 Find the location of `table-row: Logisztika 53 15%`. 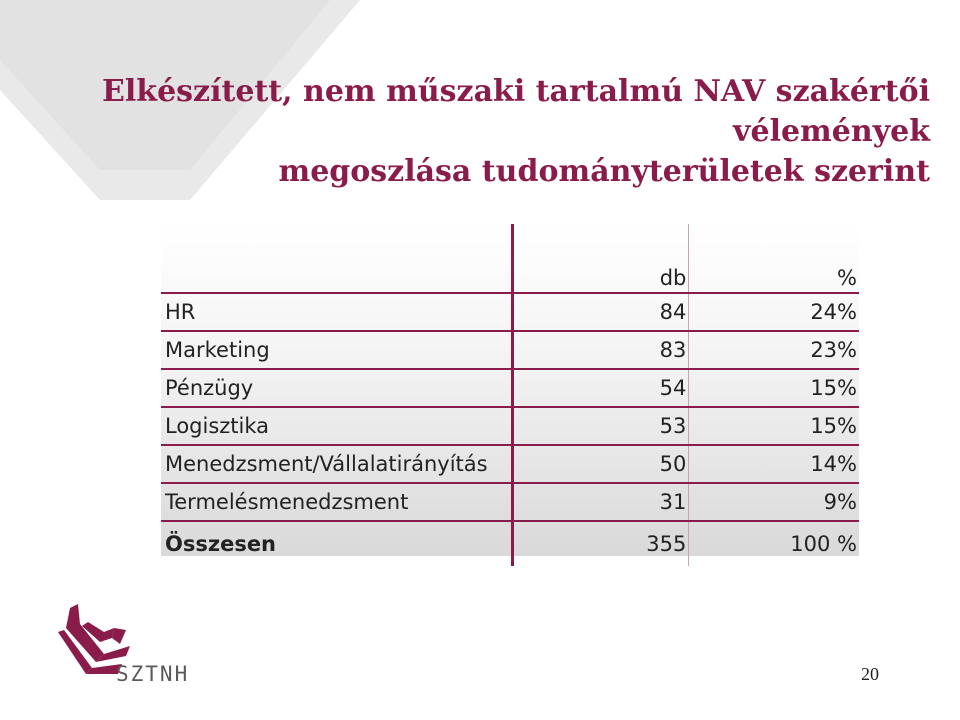

table-row: Logisztika 53 15% is located at coordinates (510, 426).